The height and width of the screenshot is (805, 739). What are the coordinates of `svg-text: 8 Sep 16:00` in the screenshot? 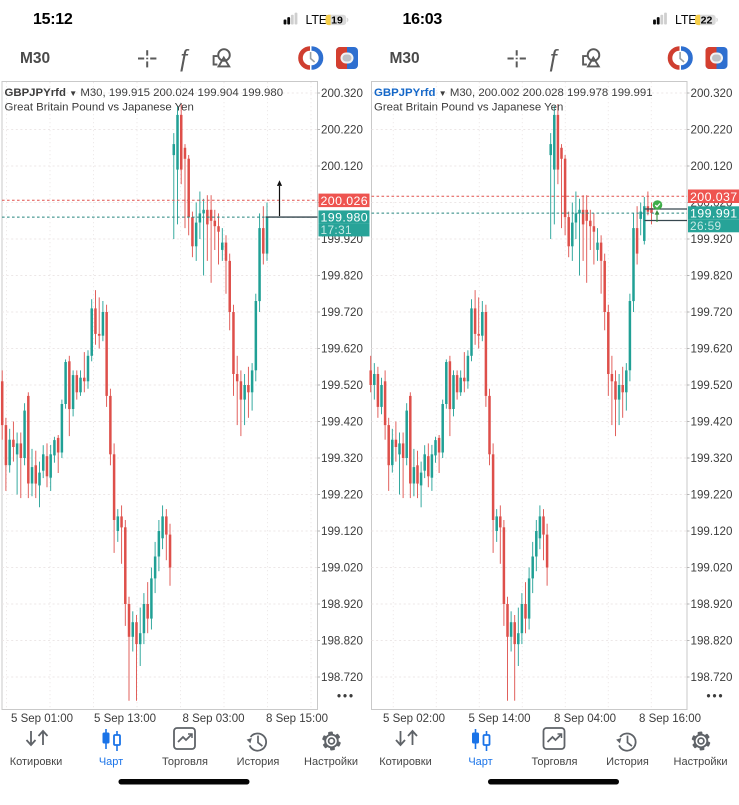 It's located at (670, 719).